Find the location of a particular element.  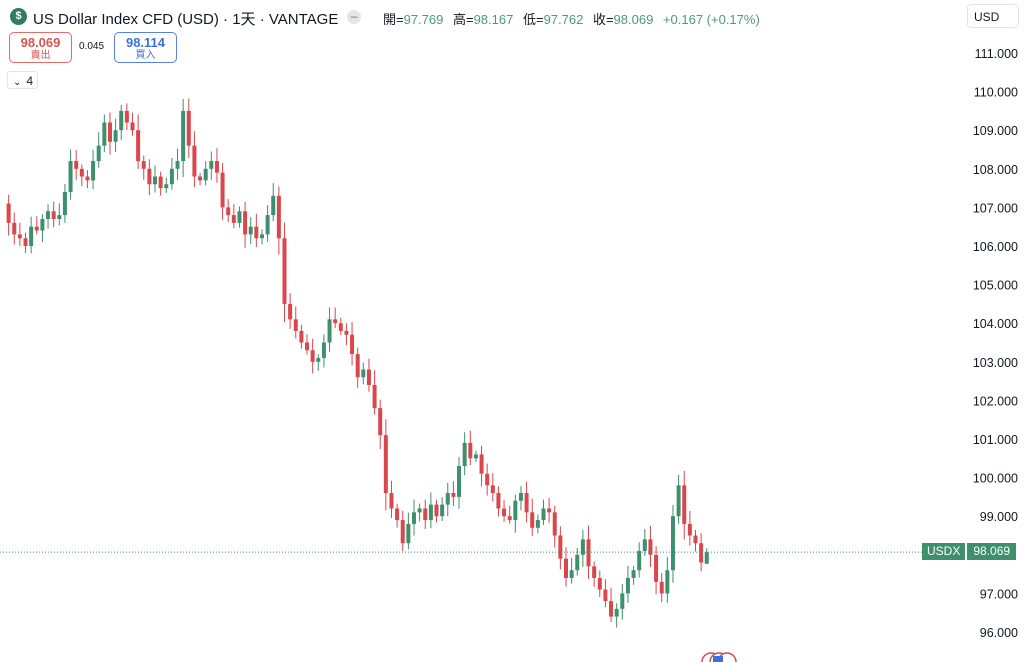

currency-selector: USD is located at coordinates (993, 16).